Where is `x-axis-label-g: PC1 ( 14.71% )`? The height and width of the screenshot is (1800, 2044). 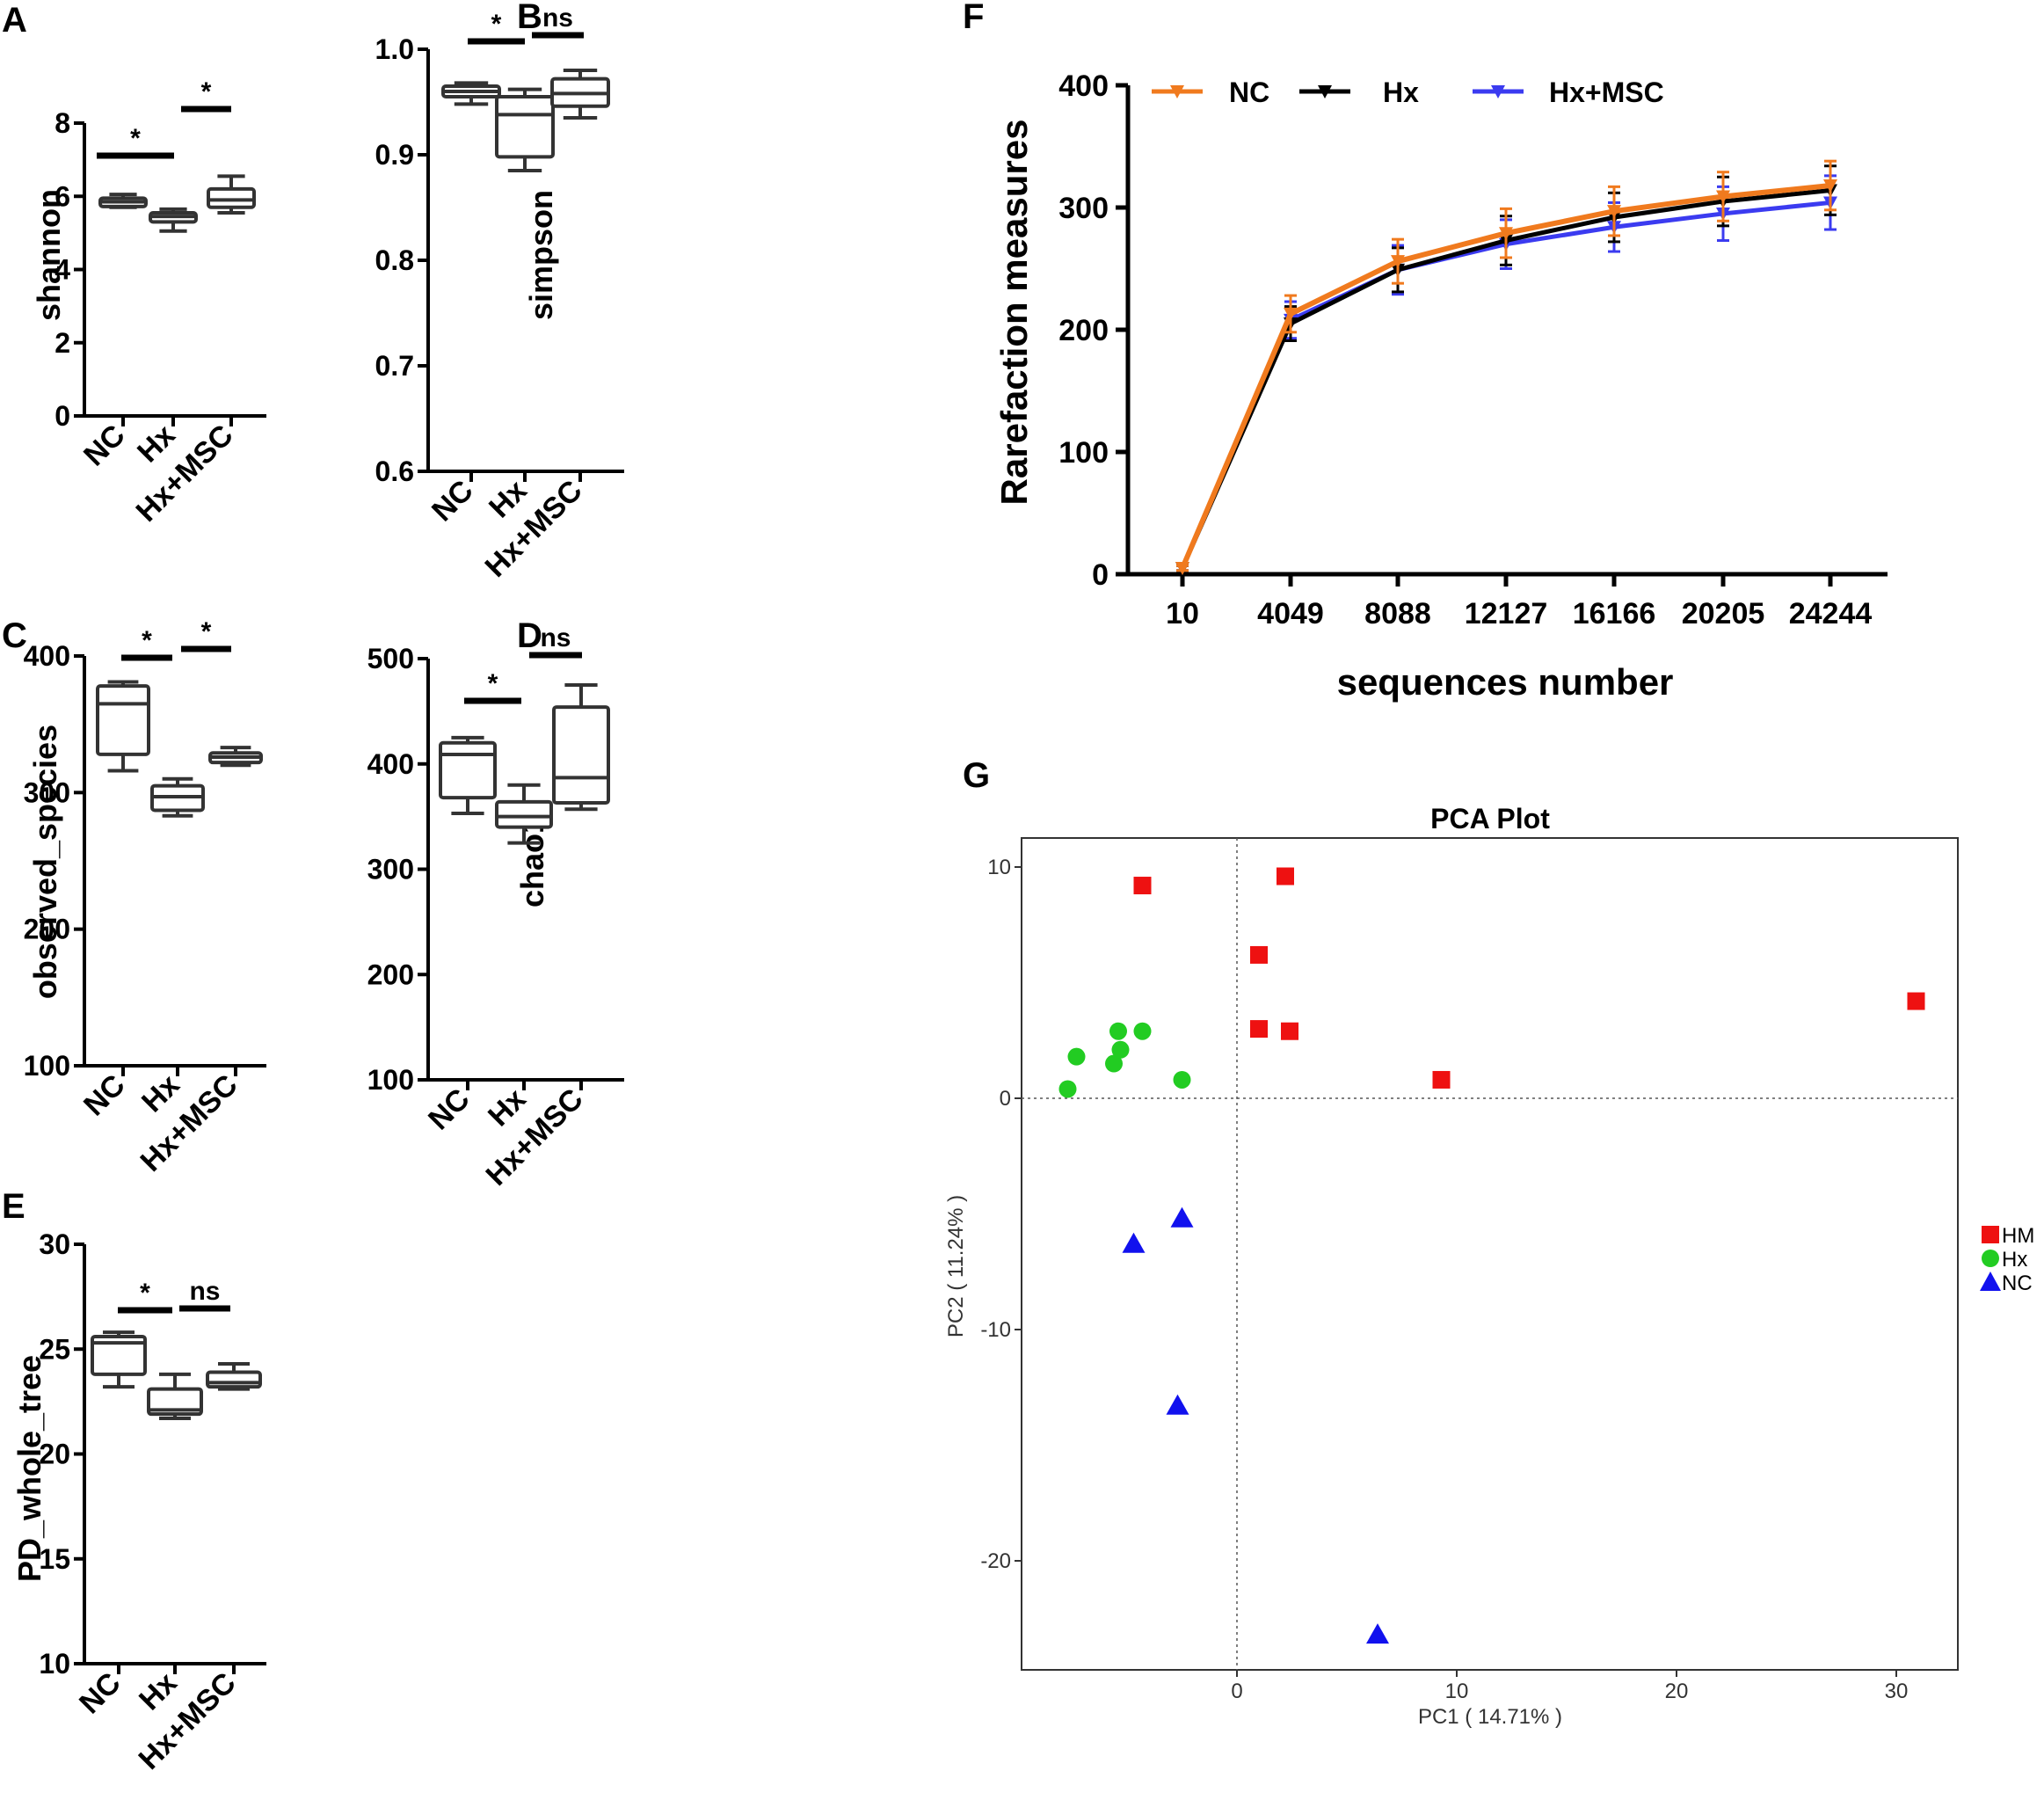
x-axis-label-g: PC1 ( 14.71% ) is located at coordinates (1490, 1717).